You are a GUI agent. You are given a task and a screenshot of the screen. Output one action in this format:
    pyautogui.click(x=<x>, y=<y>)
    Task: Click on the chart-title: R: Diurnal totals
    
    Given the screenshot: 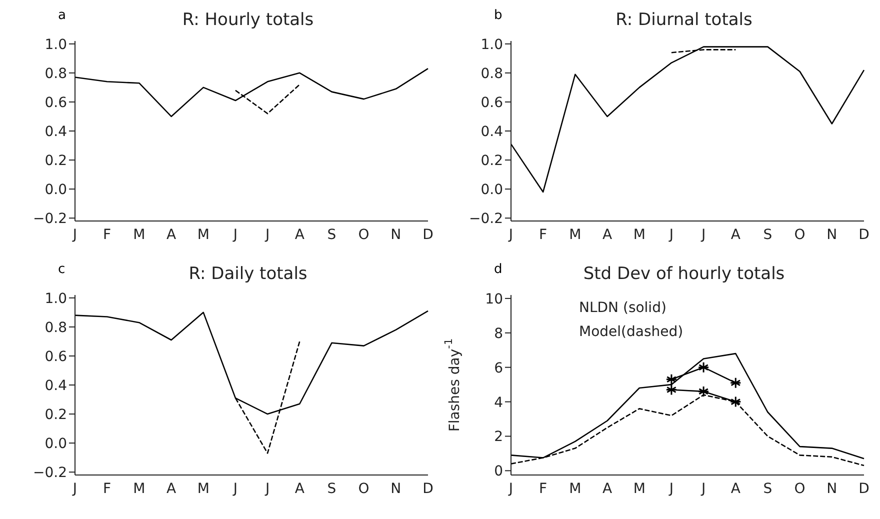 What is the action you would take?
    pyautogui.click(x=684, y=20)
    